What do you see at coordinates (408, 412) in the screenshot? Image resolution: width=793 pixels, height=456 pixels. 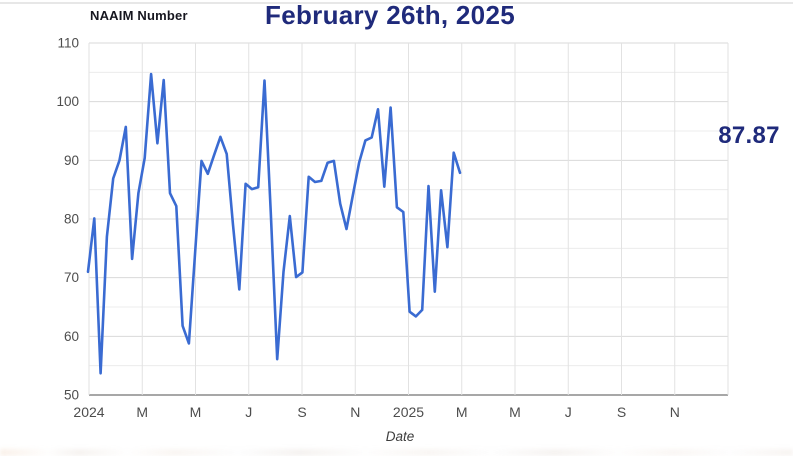 I see `x-tick-label: 2025` at bounding box center [408, 412].